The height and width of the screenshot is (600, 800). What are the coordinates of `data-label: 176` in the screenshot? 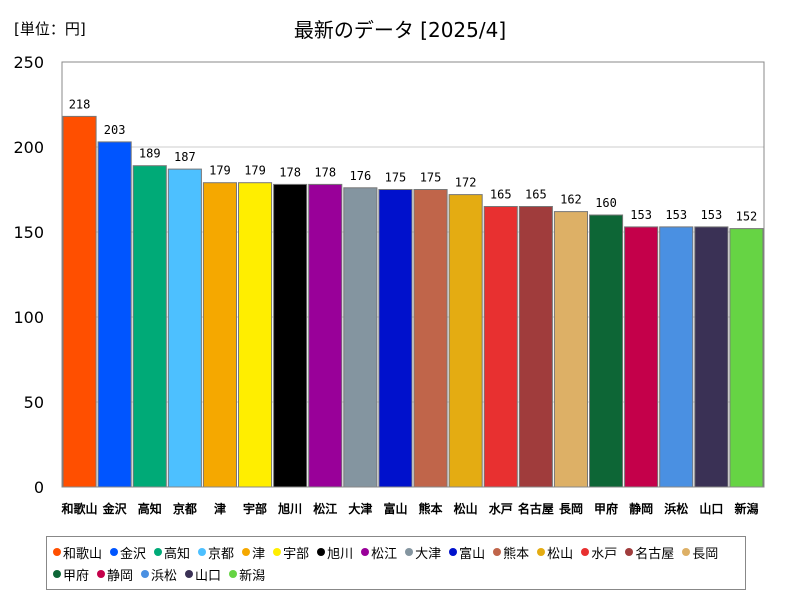 It's located at (361, 176).